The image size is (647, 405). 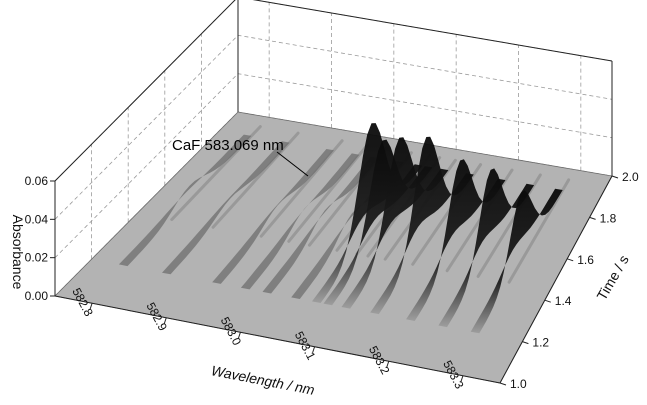 I want to click on y-tick-label: 1.6, so click(x=585, y=260).